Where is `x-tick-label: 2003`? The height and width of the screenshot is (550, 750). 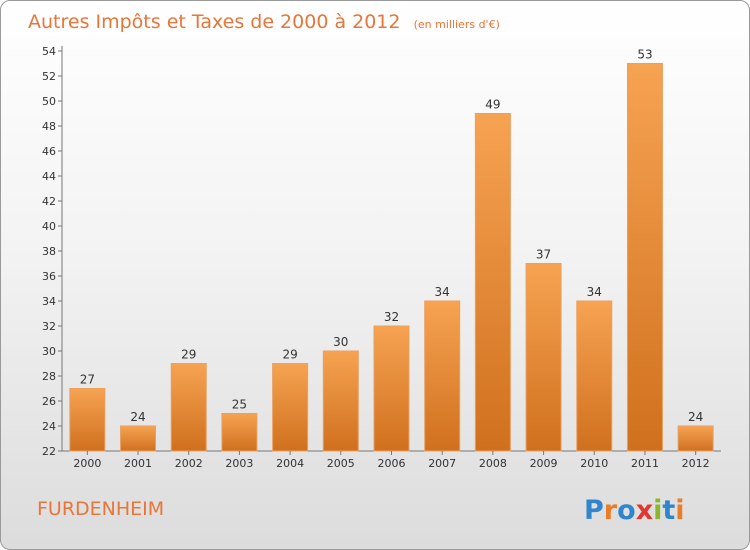
x-tick-label: 2003 is located at coordinates (239, 463).